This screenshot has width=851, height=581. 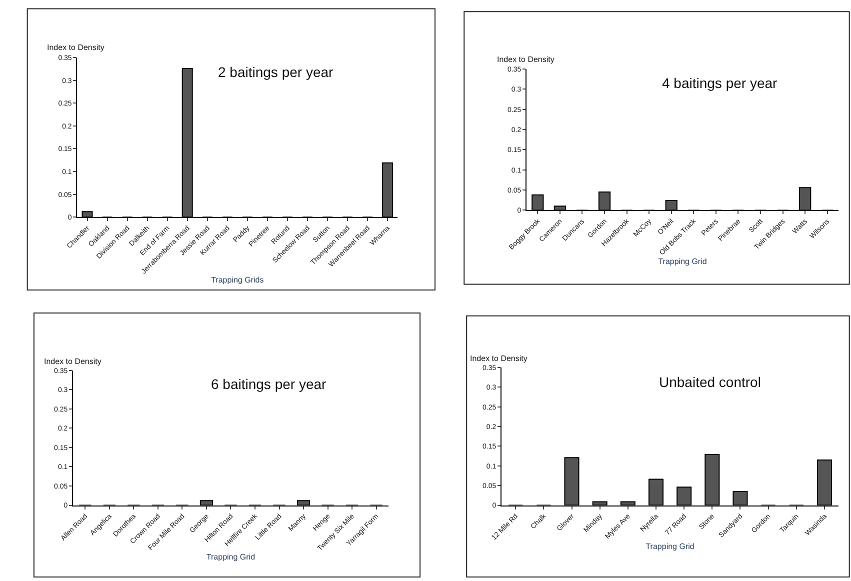 I want to click on chart-title: 6 baitings per year, so click(x=269, y=384).